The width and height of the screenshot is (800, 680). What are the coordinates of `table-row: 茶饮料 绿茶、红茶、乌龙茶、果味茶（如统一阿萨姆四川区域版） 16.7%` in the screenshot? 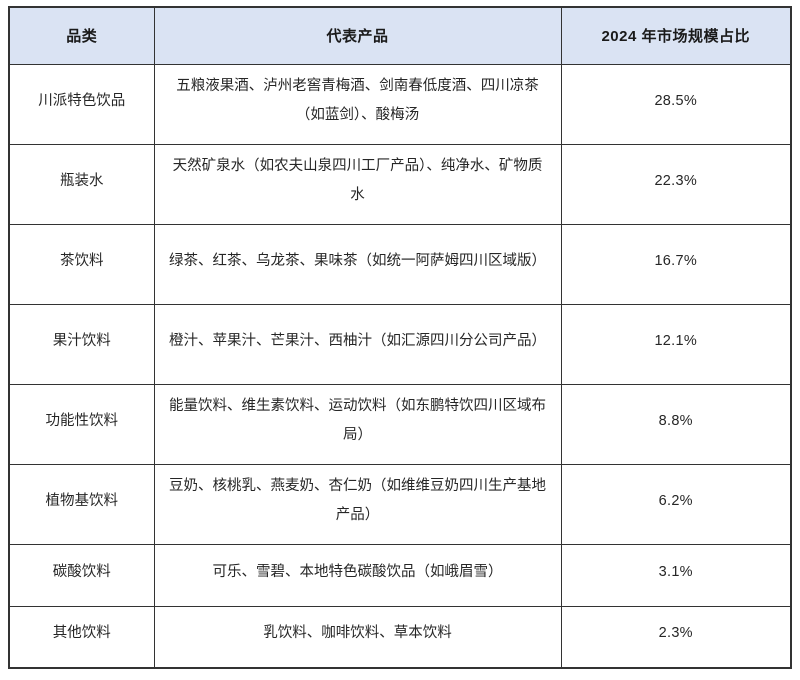 It's located at (400, 264).